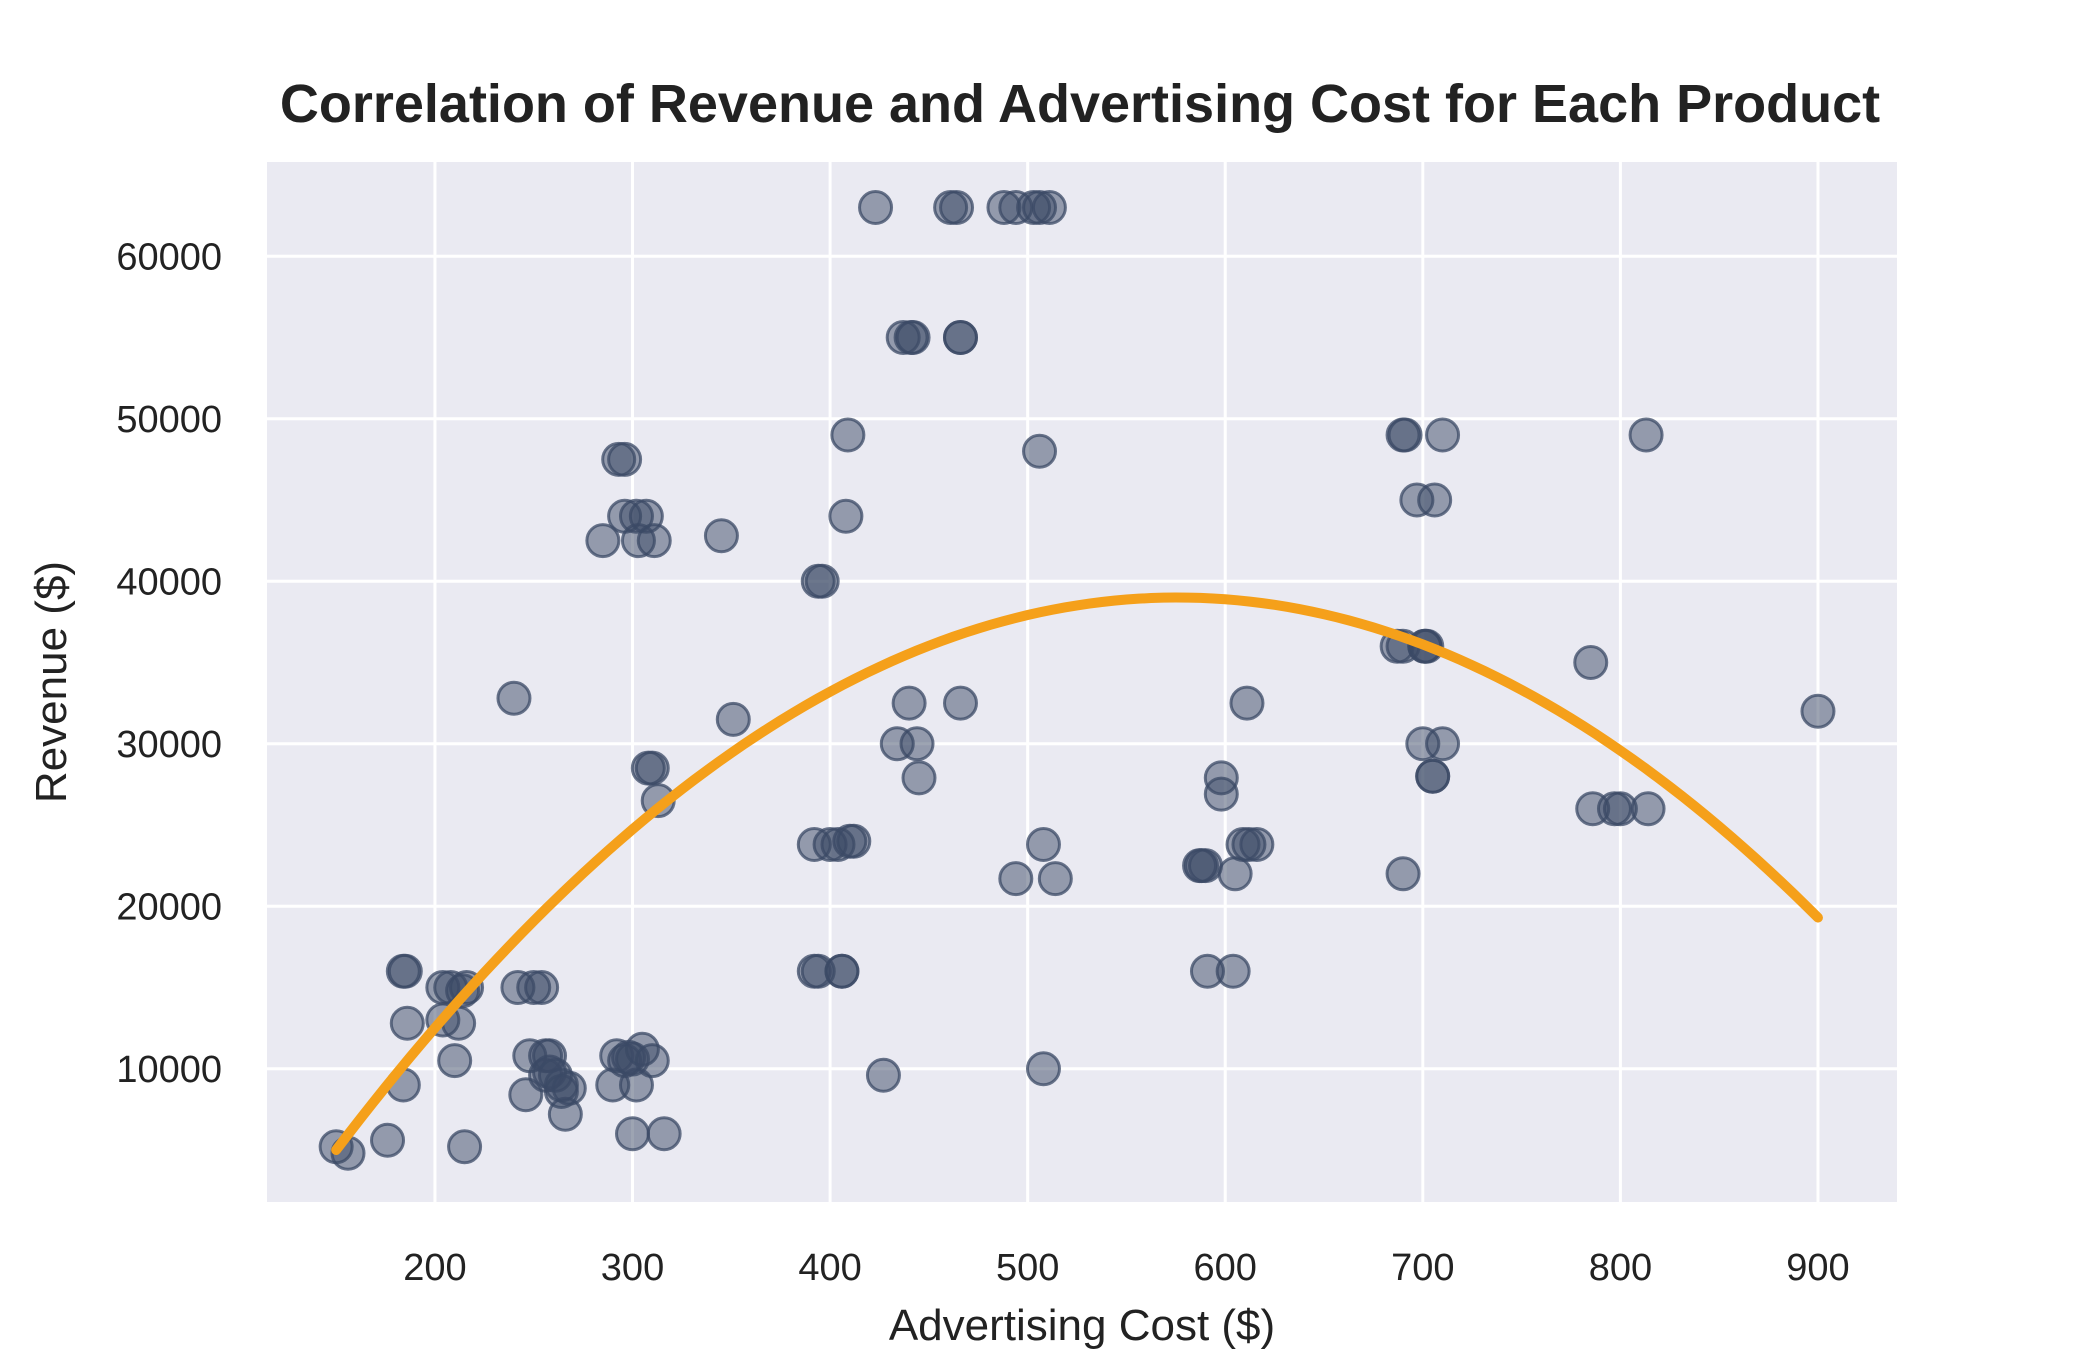 Image resolution: width=2100 pixels, height=1350 pixels. What do you see at coordinates (169, 582) in the screenshot?
I see `y-tick-label: 40000` at bounding box center [169, 582].